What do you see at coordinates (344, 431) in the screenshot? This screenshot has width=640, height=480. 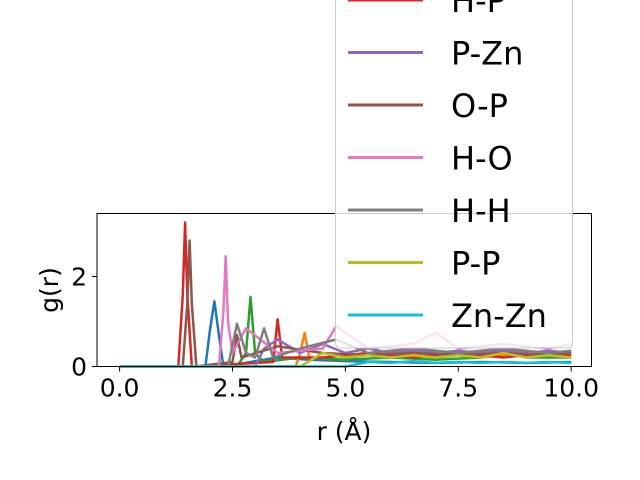 I see `x-axis-label: r (Å)` at bounding box center [344, 431].